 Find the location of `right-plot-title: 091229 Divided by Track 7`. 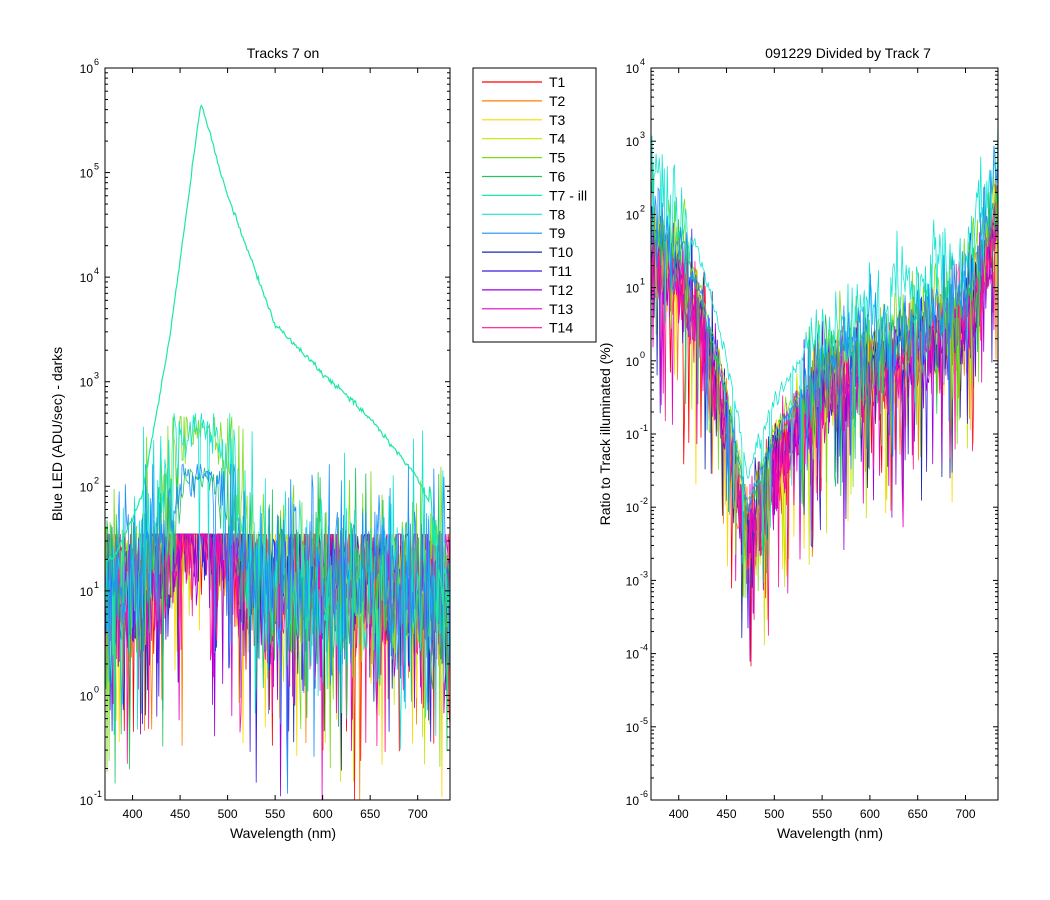

right-plot-title: 091229 Divided by Track 7 is located at coordinates (848, 53).